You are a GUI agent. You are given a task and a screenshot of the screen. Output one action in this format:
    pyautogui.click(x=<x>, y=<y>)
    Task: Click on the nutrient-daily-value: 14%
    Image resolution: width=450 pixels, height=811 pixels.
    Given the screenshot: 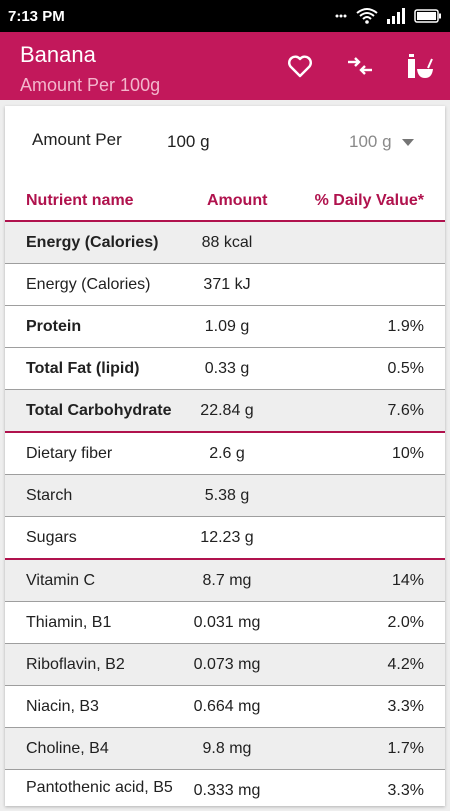 What is the action you would take?
    pyautogui.click(x=407, y=580)
    